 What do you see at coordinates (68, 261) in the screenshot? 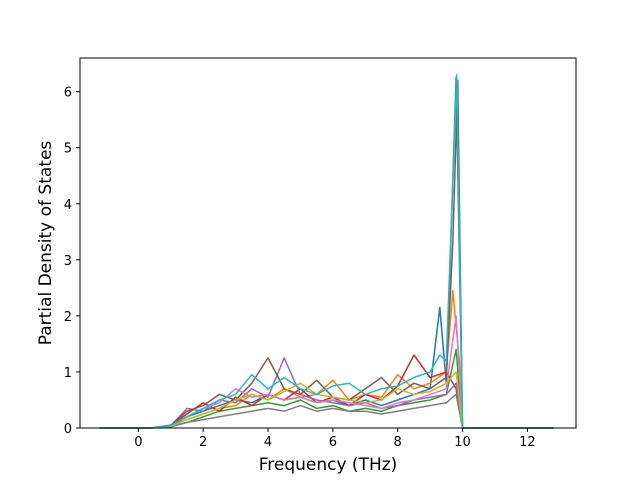
I see `y-tick-label: 3` at bounding box center [68, 261].